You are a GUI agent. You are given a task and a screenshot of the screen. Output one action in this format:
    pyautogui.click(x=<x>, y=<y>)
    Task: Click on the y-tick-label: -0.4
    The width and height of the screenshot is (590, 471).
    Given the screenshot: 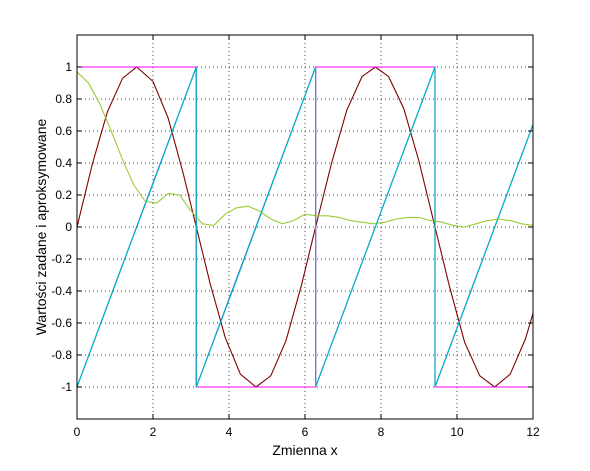 What is the action you would take?
    pyautogui.click(x=61, y=291)
    